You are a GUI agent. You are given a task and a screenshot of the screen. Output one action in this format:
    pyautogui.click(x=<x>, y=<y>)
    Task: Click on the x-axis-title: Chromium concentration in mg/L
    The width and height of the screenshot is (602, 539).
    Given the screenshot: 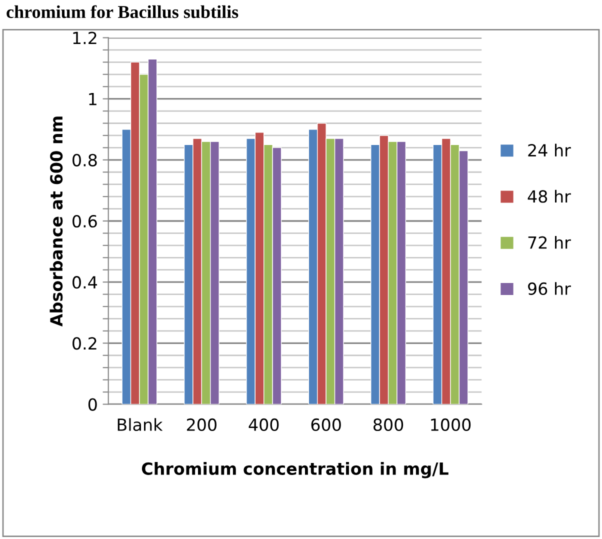 What is the action you would take?
    pyautogui.click(x=295, y=470)
    